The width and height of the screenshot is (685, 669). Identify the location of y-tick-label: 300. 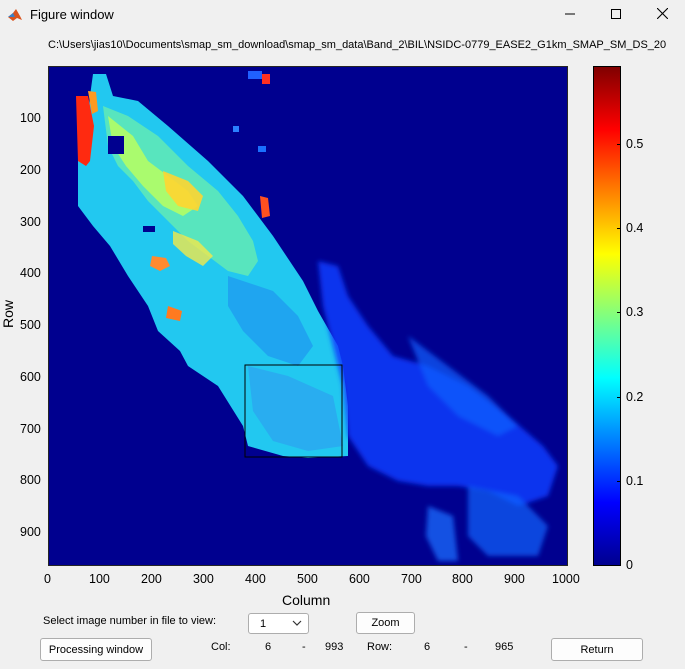
(30, 222).